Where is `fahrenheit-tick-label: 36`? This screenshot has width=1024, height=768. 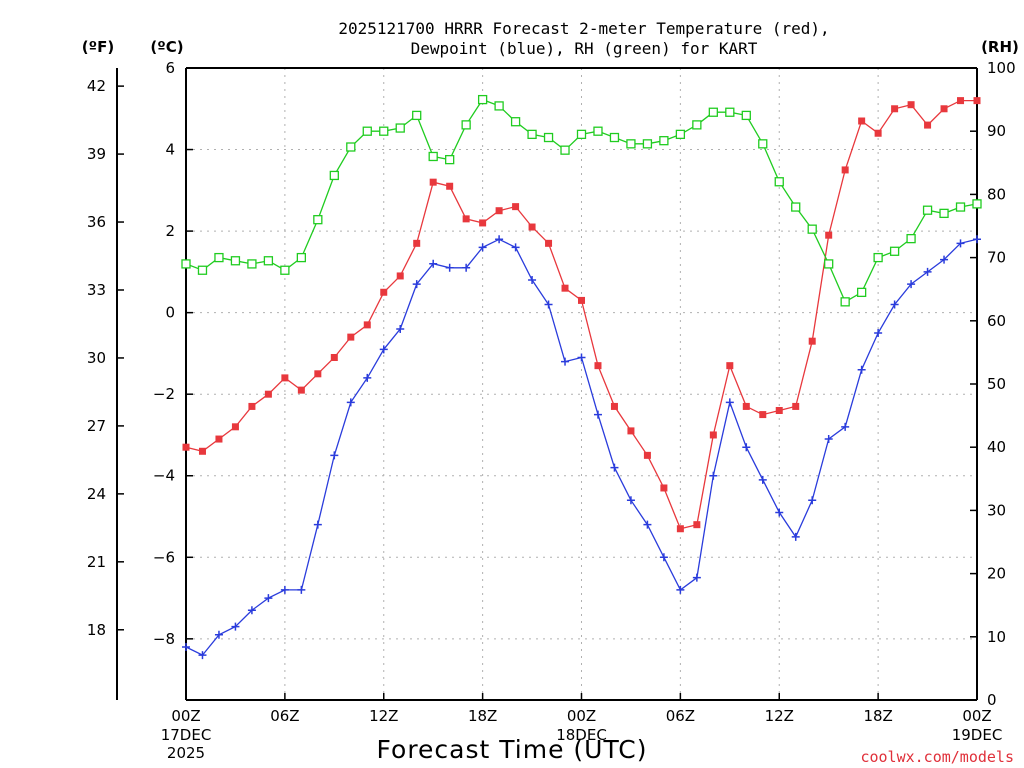 fahrenheit-tick-label: 36 is located at coordinates (96, 222).